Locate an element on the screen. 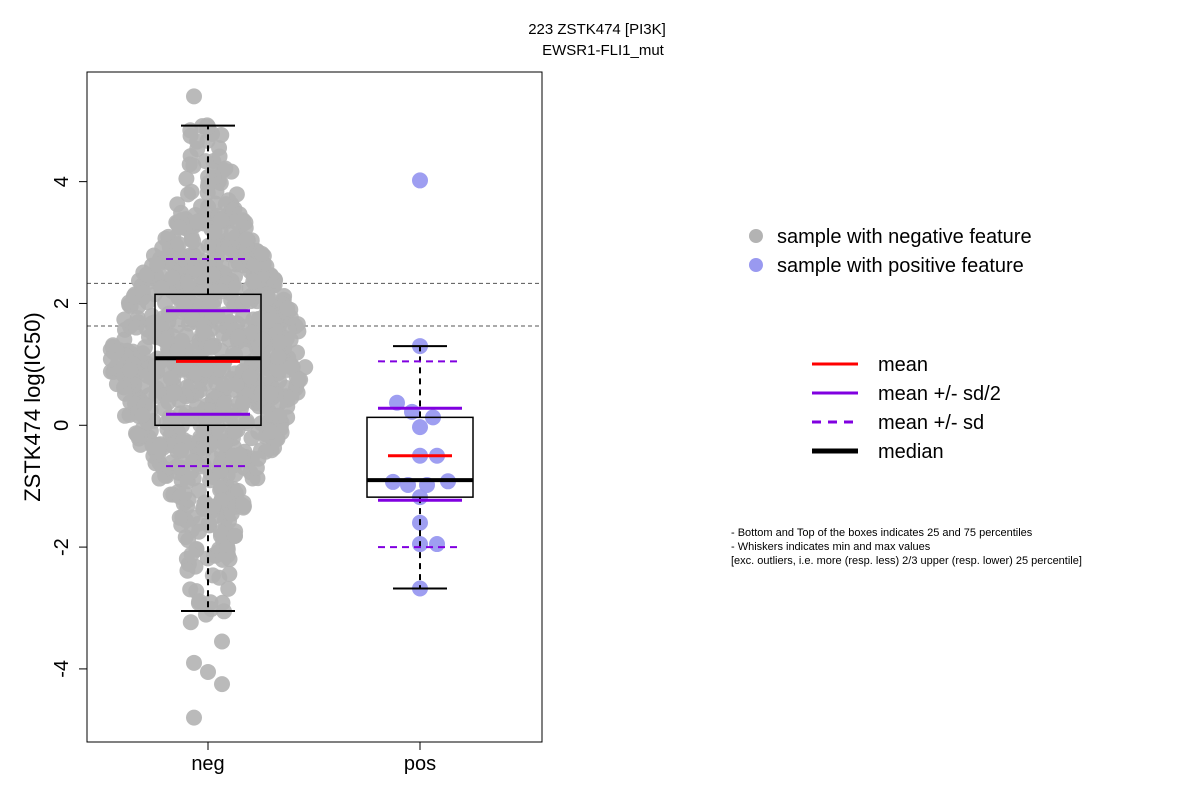 The height and width of the screenshot is (800, 1200). y-tick-label: 4 is located at coordinates (62, 181).